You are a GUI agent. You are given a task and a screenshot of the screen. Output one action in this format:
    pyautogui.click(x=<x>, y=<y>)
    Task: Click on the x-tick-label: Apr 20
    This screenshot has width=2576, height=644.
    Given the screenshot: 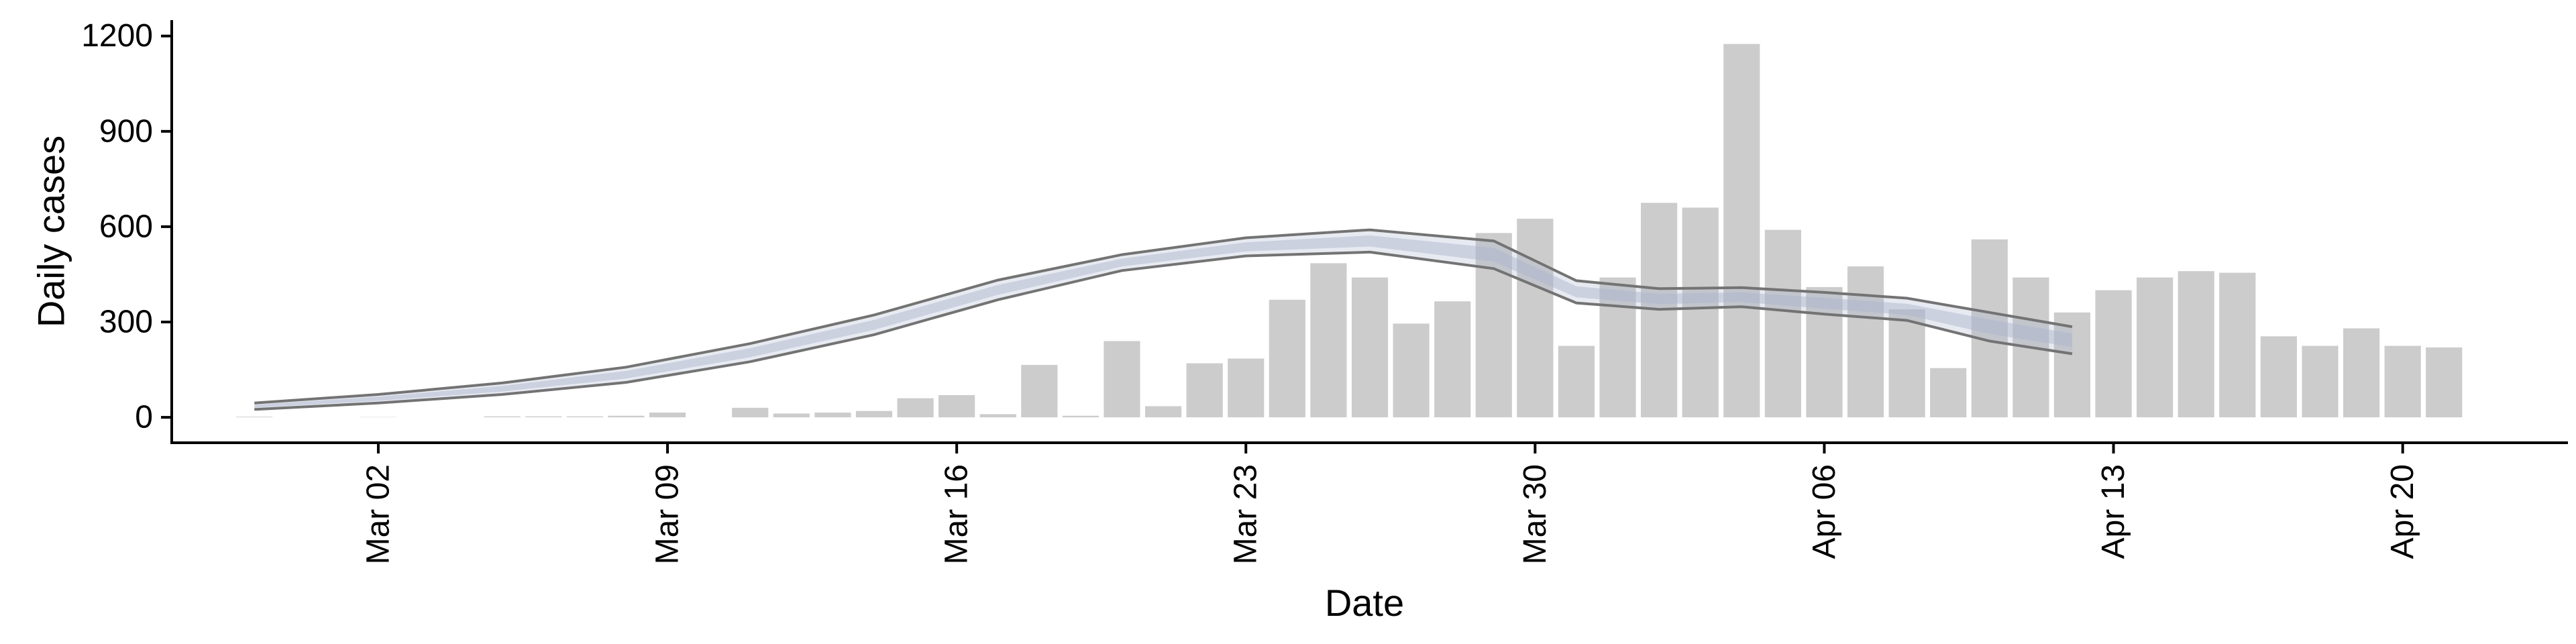 What is the action you would take?
    pyautogui.click(x=2402, y=511)
    